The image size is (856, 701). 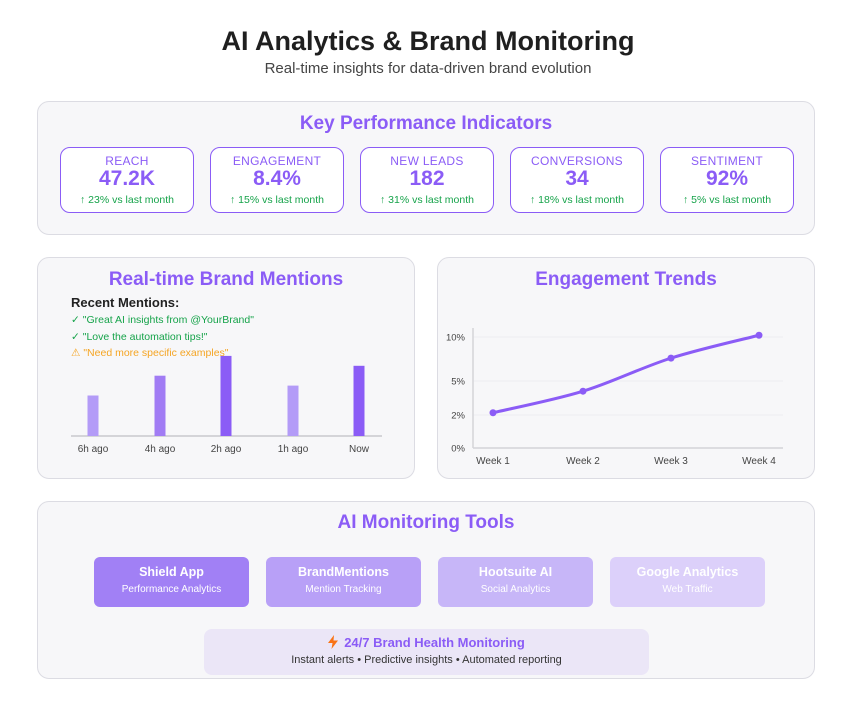 What do you see at coordinates (343, 589) in the screenshot?
I see `tool-desc: Mention Tracking` at bounding box center [343, 589].